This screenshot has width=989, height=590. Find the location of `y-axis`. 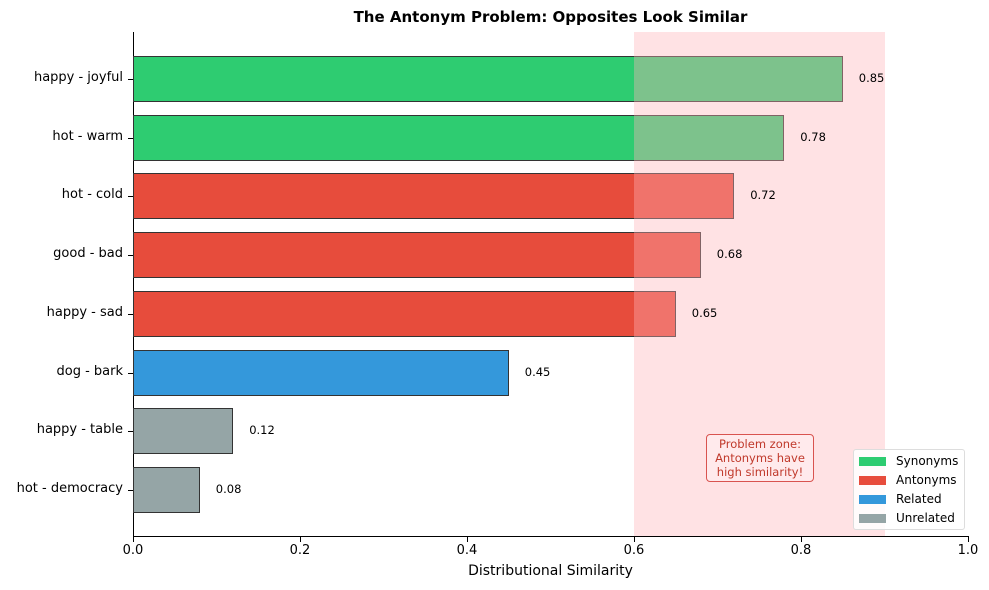

y-axis is located at coordinates (133, 284).